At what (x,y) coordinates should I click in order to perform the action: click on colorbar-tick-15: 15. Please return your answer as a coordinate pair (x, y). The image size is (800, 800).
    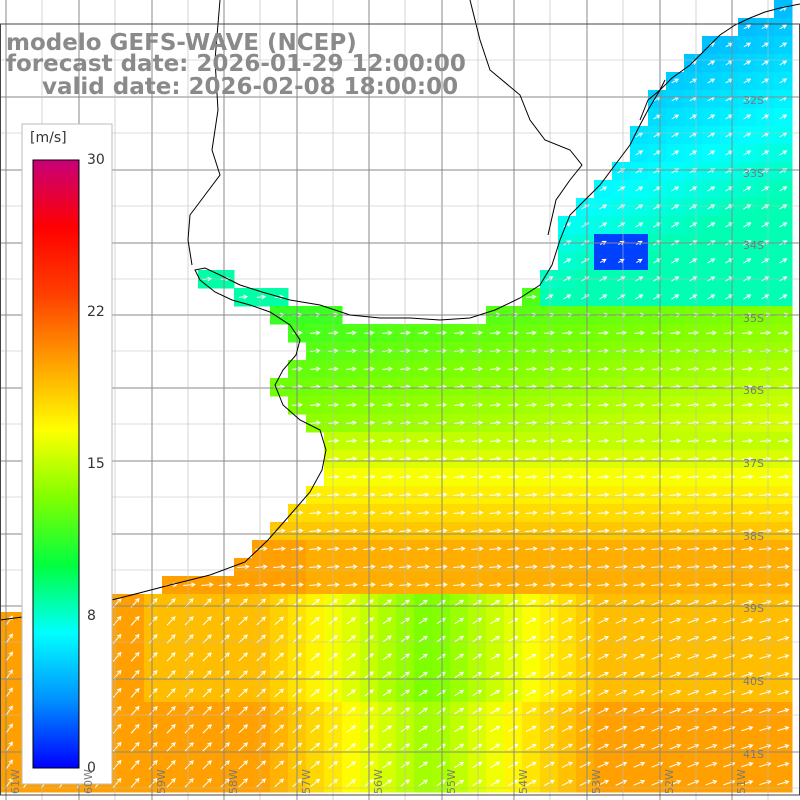
    Looking at the image, I should click on (96, 464).